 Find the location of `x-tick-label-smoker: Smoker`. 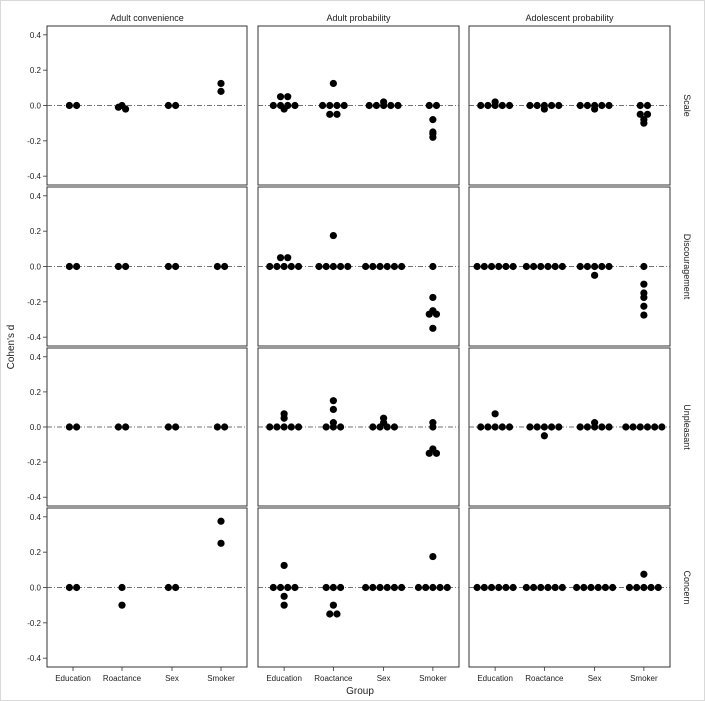

x-tick-label-smoker: Smoker is located at coordinates (221, 678).